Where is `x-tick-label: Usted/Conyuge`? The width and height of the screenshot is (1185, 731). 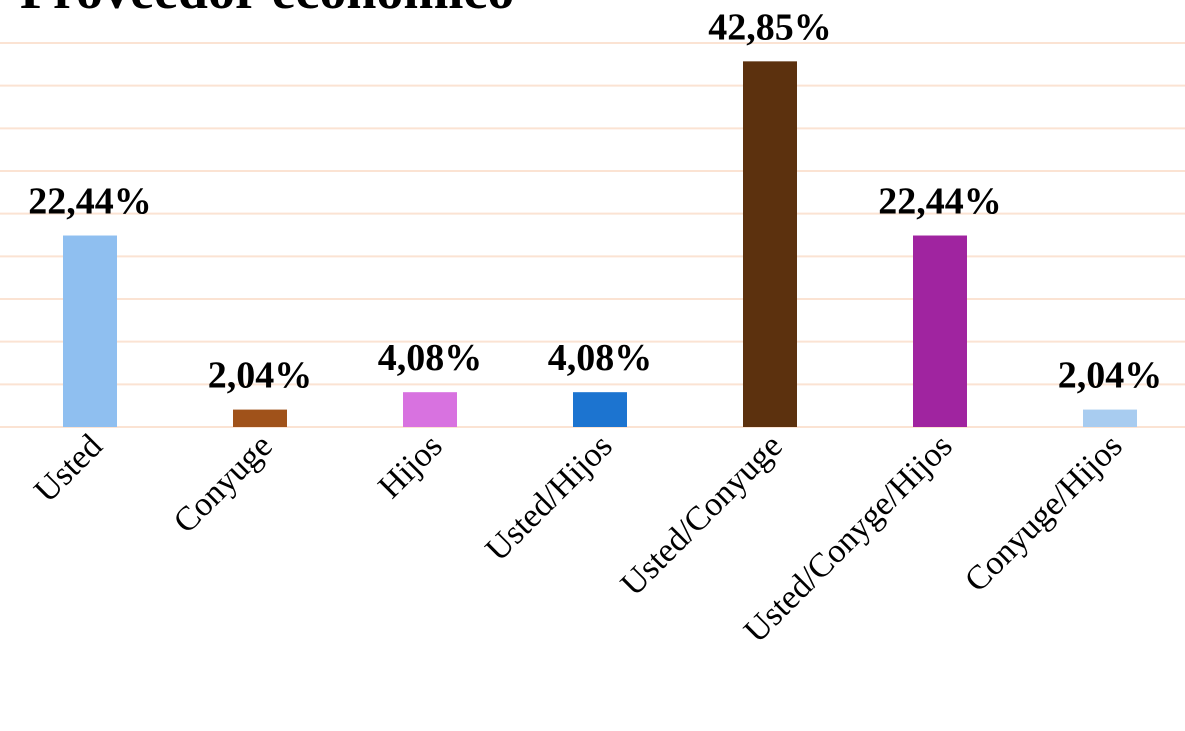 x-tick-label: Usted/Conyuge is located at coordinates (702, 515).